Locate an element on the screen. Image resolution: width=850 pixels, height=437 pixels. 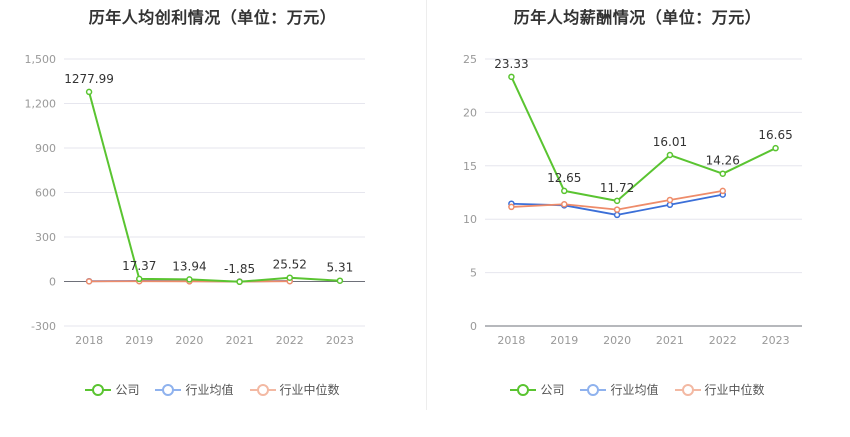
y-tick-label: 5 is located at coordinates (473, 273).